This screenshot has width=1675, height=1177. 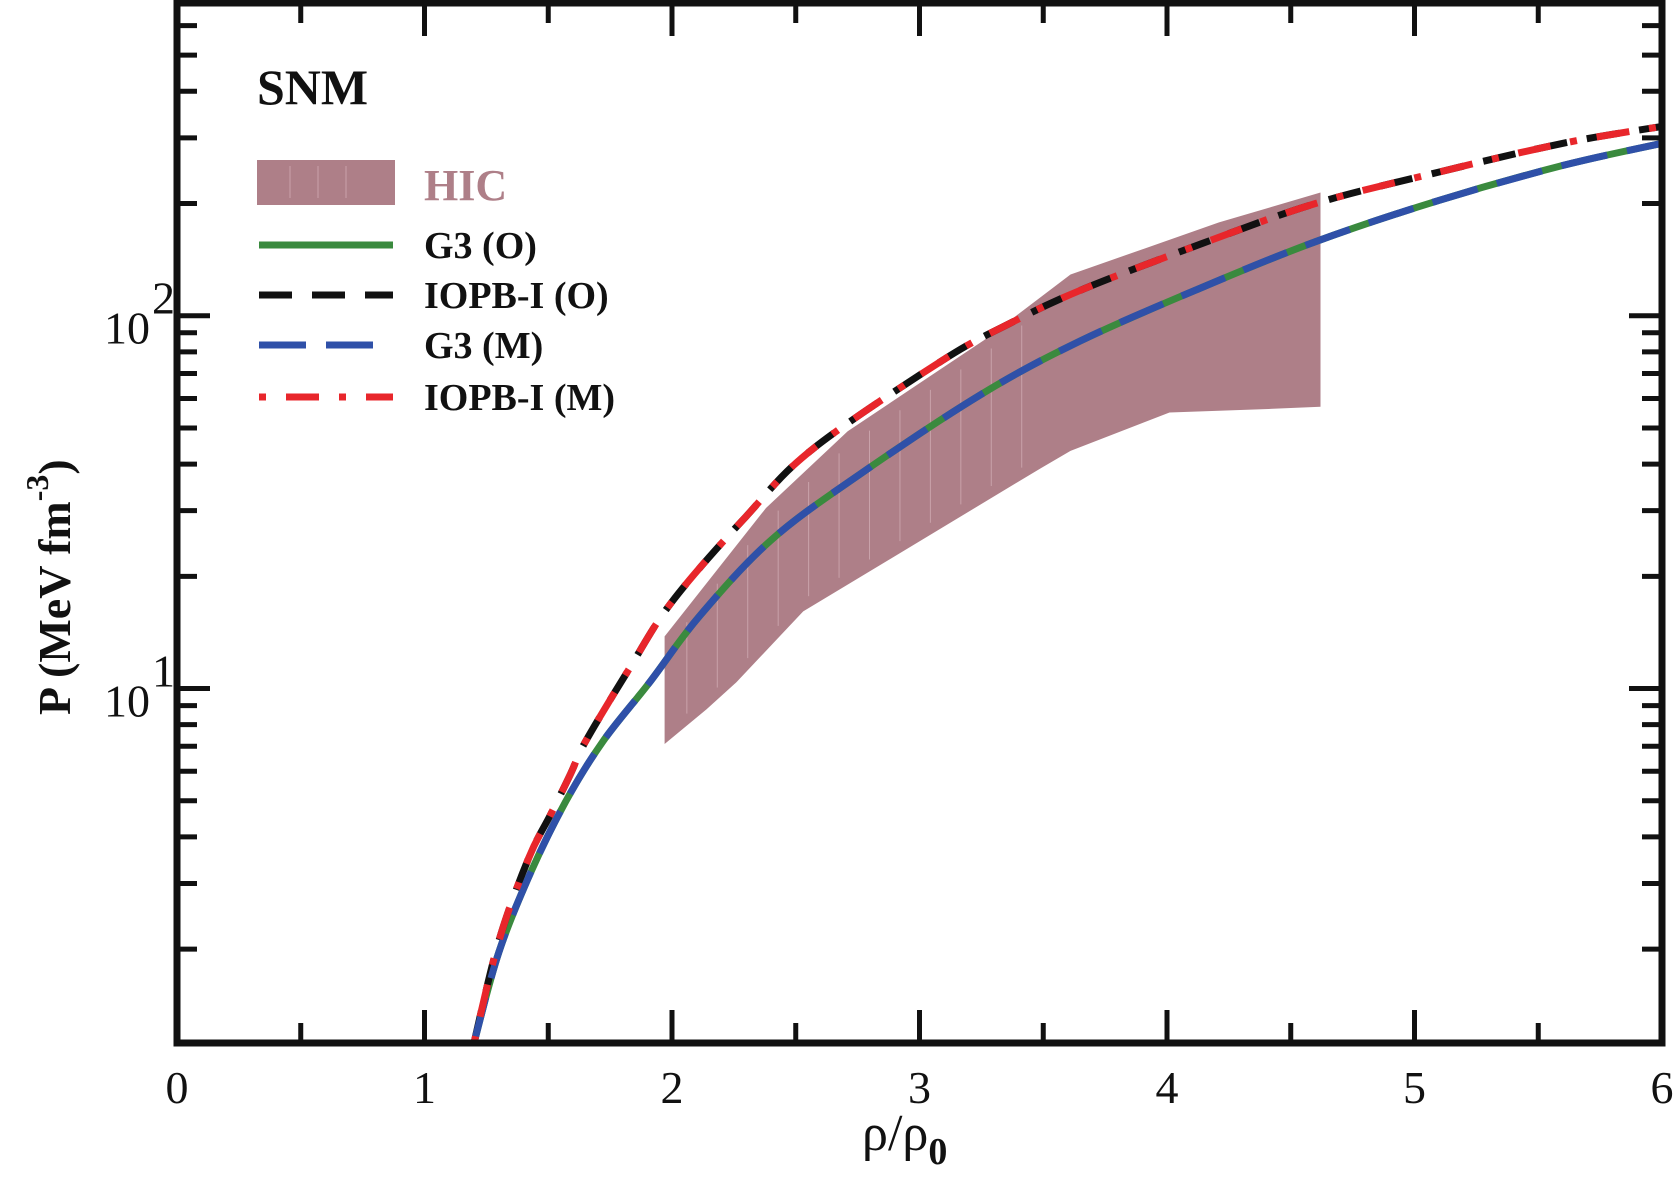 I want to click on legend-item-iopb-m: IOPB-I (M), so click(x=437, y=398).